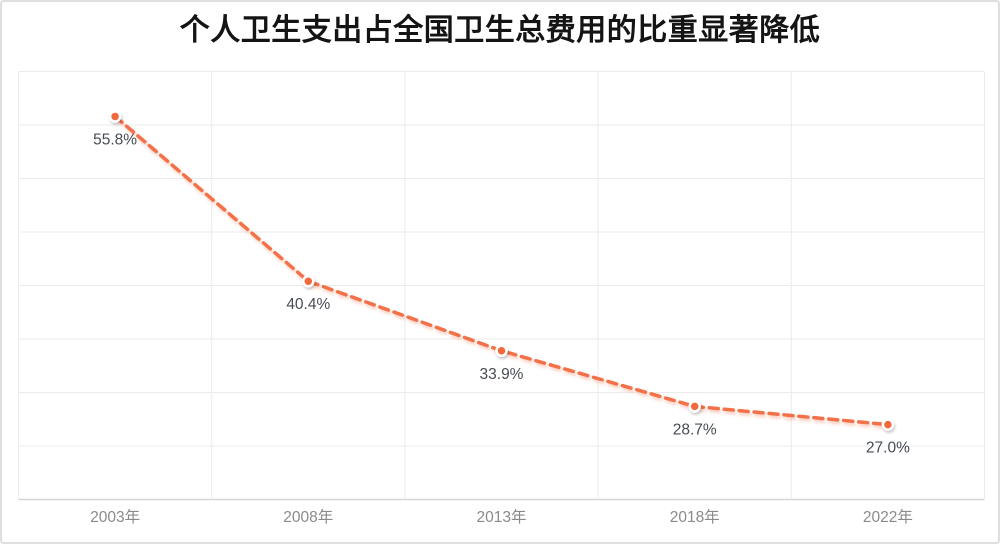 This screenshot has height=544, width=1000. I want to click on data-point-label: 28.7%, so click(695, 429).